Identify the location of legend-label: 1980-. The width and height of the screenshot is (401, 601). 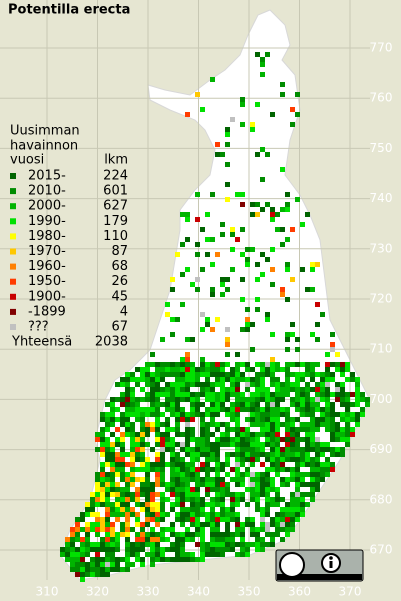
(47, 236).